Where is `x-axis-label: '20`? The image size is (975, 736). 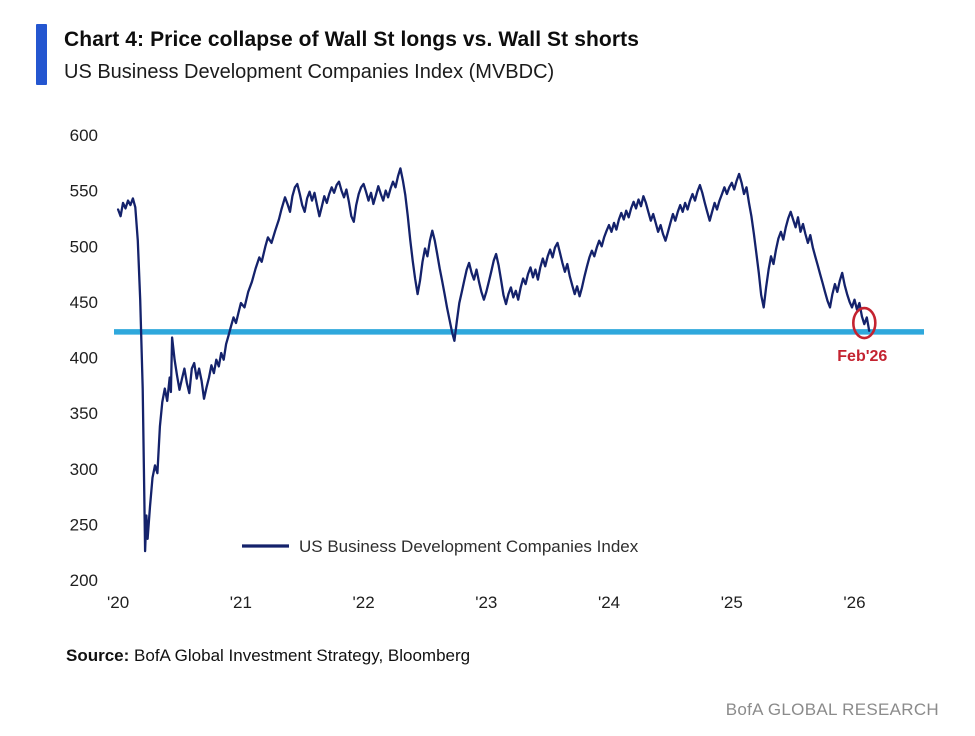
x-axis-label: '20 is located at coordinates (118, 602).